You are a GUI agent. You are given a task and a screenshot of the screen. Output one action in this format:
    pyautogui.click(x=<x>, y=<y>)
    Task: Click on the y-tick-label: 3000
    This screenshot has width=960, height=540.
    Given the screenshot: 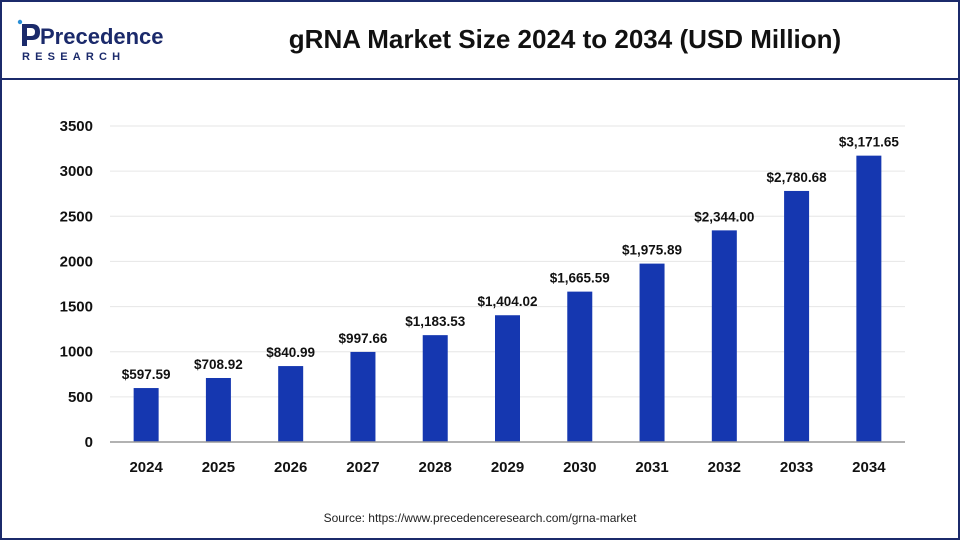 What is the action you would take?
    pyautogui.click(x=76, y=171)
    